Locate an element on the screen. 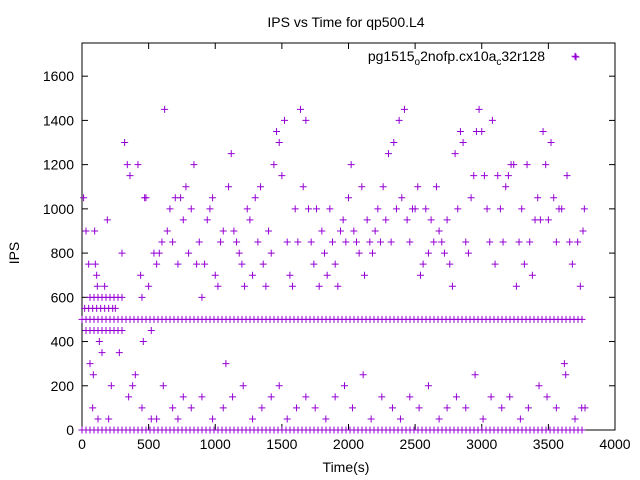 This screenshot has height=480, width=640. chart-title: IPS vs Time for qp500.L4 is located at coordinates (345, 22).